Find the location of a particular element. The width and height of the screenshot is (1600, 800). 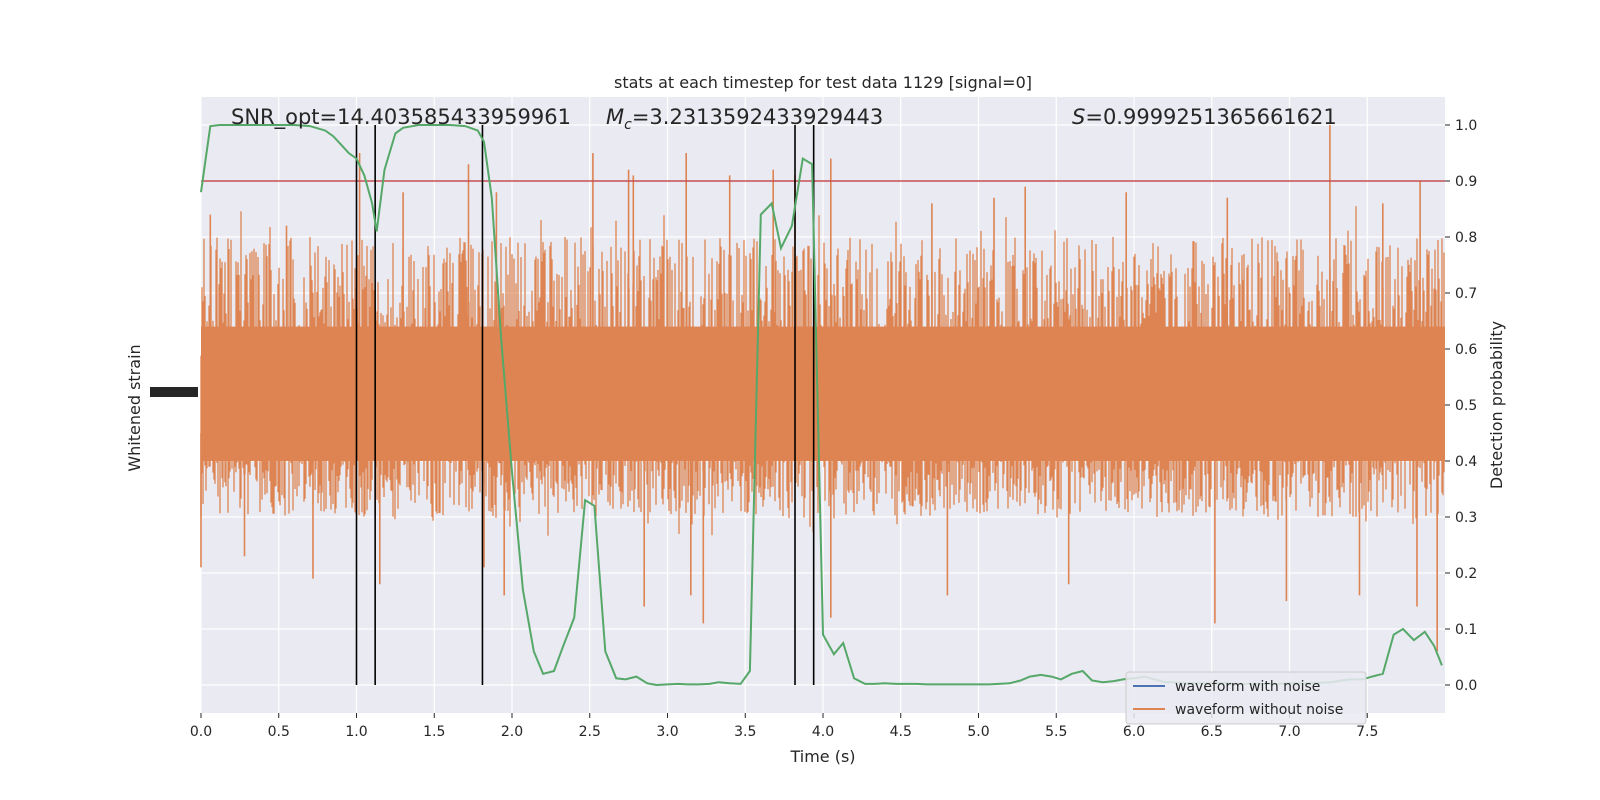

right-y-axis-ticks: 0.0 0.1 0.2 0.3 0.4 0.5 0.6 0.7 0.8 0.9 1.0 is located at coordinates (1461, 406).